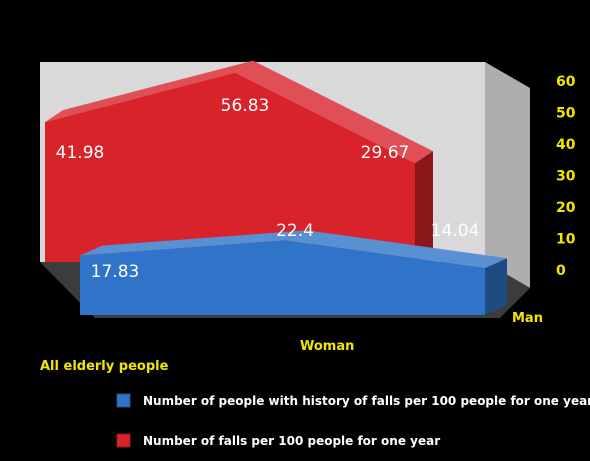  Describe the element at coordinates (295, 231) in the screenshot. I see `data-label: 22.4` at that location.